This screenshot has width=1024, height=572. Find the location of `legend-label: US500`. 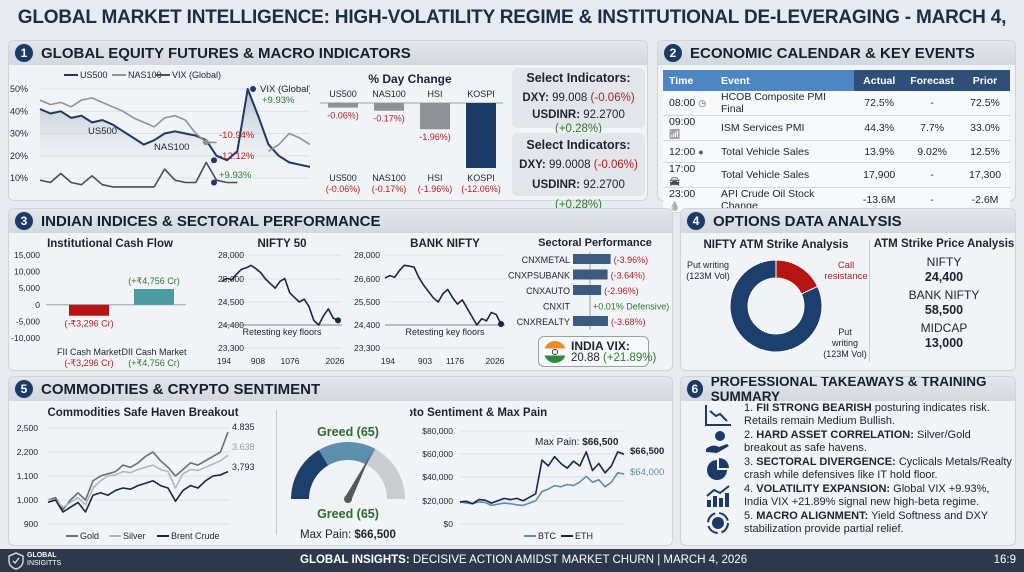

legend-label: US500 is located at coordinates (94, 75).